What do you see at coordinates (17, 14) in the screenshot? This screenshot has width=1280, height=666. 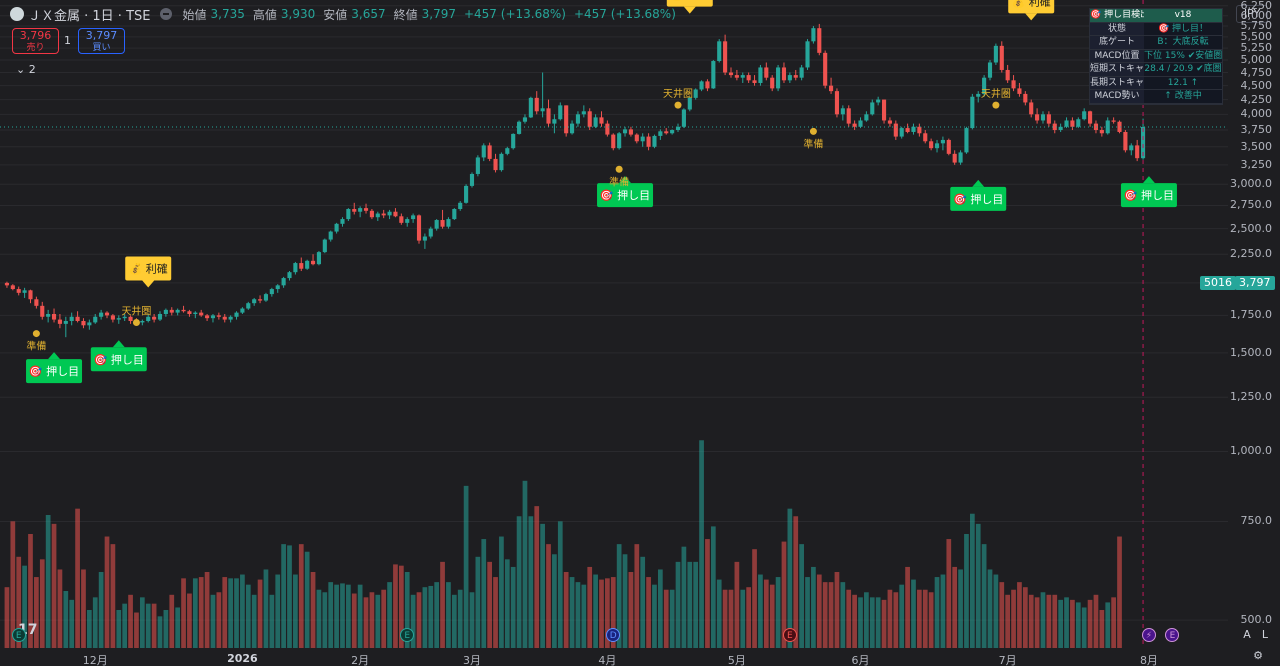 I see `symbol-logo-icon` at bounding box center [17, 14].